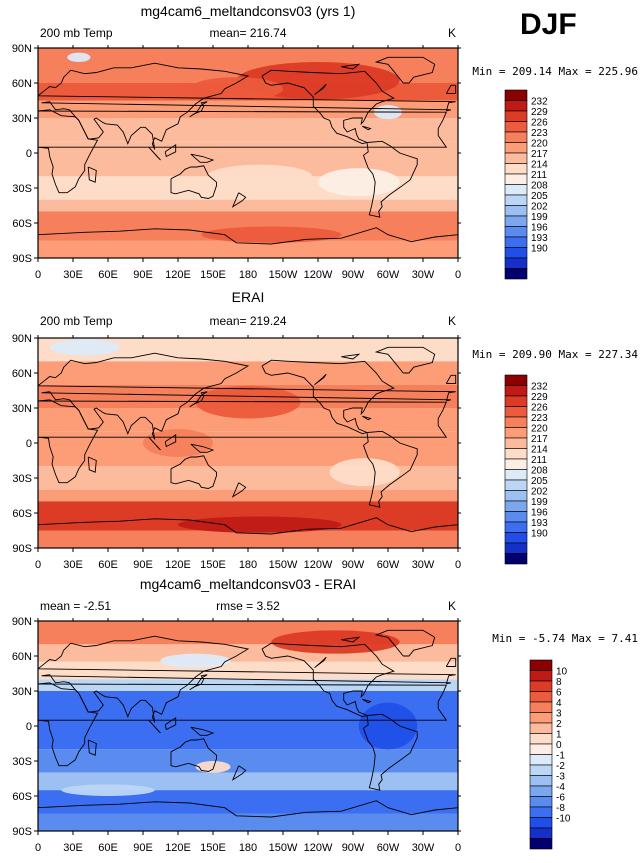 The height and width of the screenshot is (863, 644). Describe the element at coordinates (22, 797) in the screenshot. I see `lat-tick-label: 60S` at that location.